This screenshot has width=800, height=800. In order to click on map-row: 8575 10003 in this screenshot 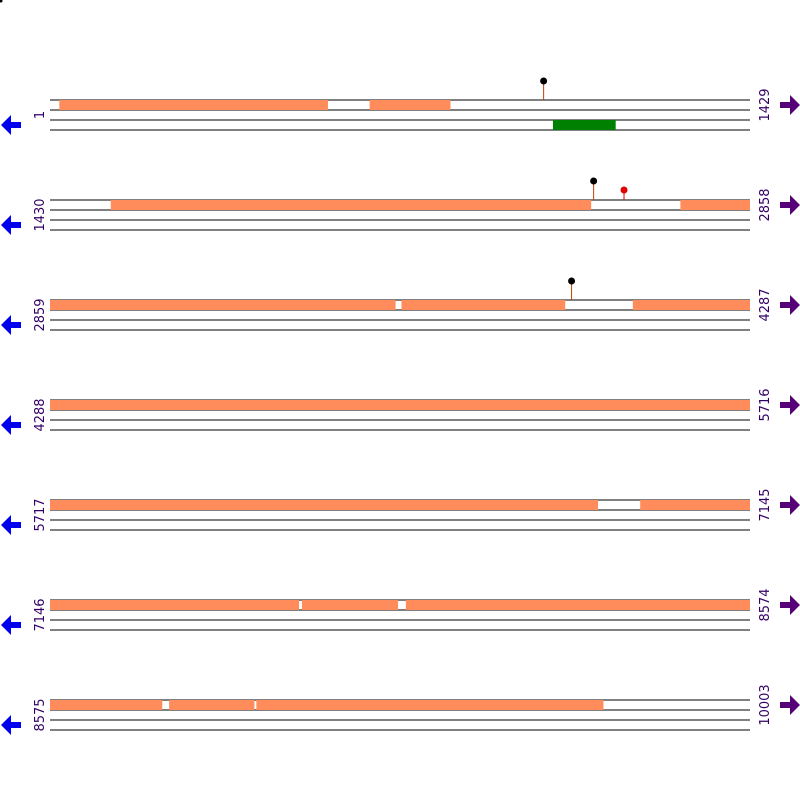, I will do `click(400, 709)`.